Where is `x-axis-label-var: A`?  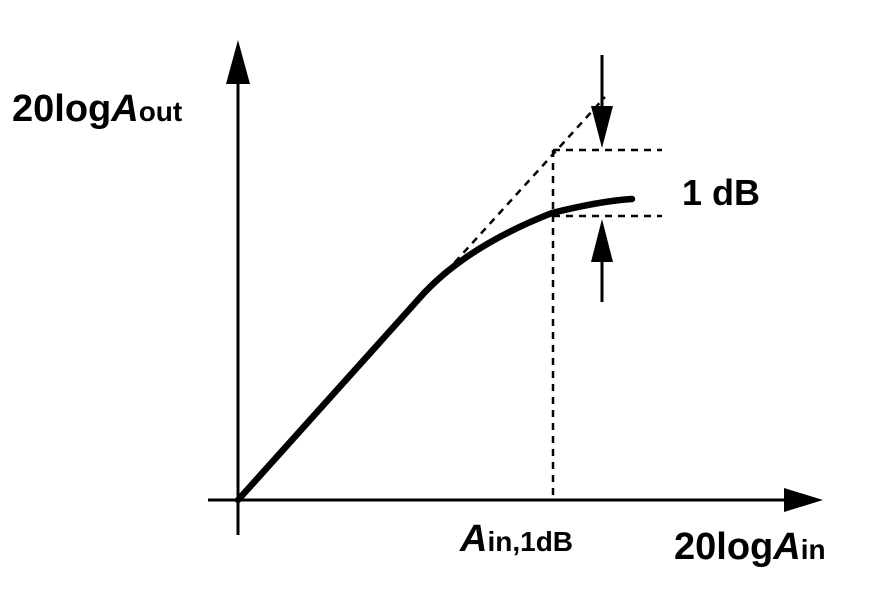
x-axis-label-var: A is located at coordinates (787, 547).